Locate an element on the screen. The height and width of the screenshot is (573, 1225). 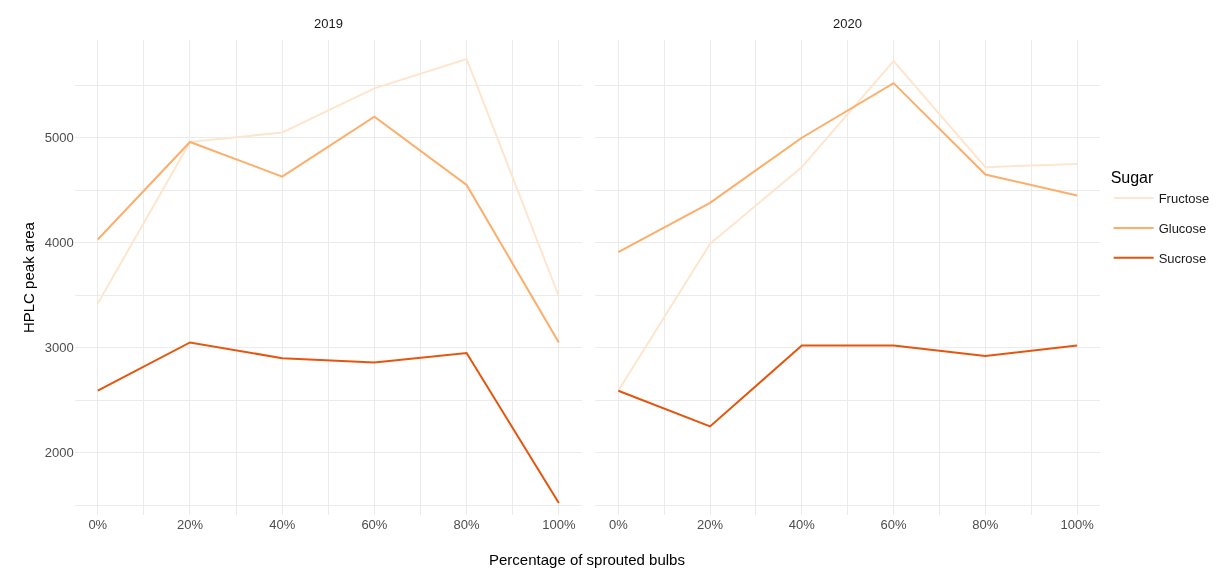
legend-label: Fructose is located at coordinates (1184, 199).